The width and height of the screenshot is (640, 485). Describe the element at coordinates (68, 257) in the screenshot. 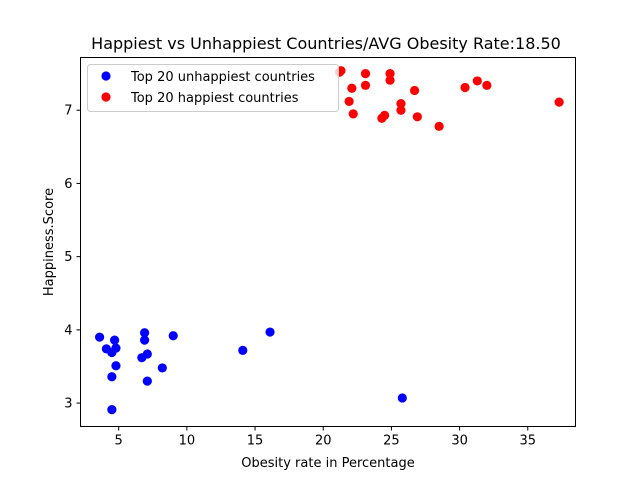

I see `y-tick-label: 5` at that location.